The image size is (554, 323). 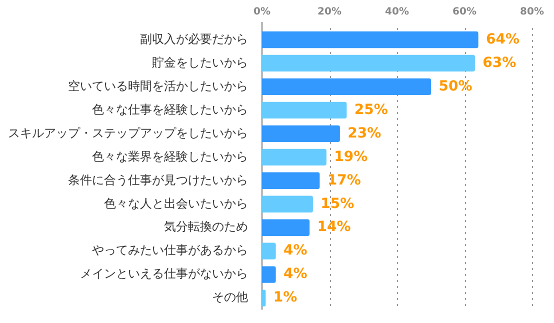 What do you see at coordinates (365, 133) in the screenshot?
I see `data-label: 23%` at bounding box center [365, 133].